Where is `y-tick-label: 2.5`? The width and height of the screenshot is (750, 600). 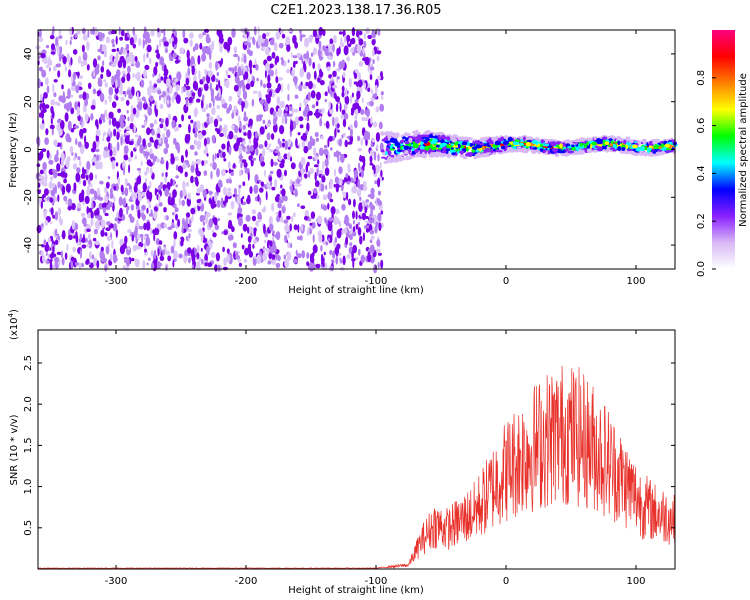 y-tick-label: 2.5 is located at coordinates (28, 363).